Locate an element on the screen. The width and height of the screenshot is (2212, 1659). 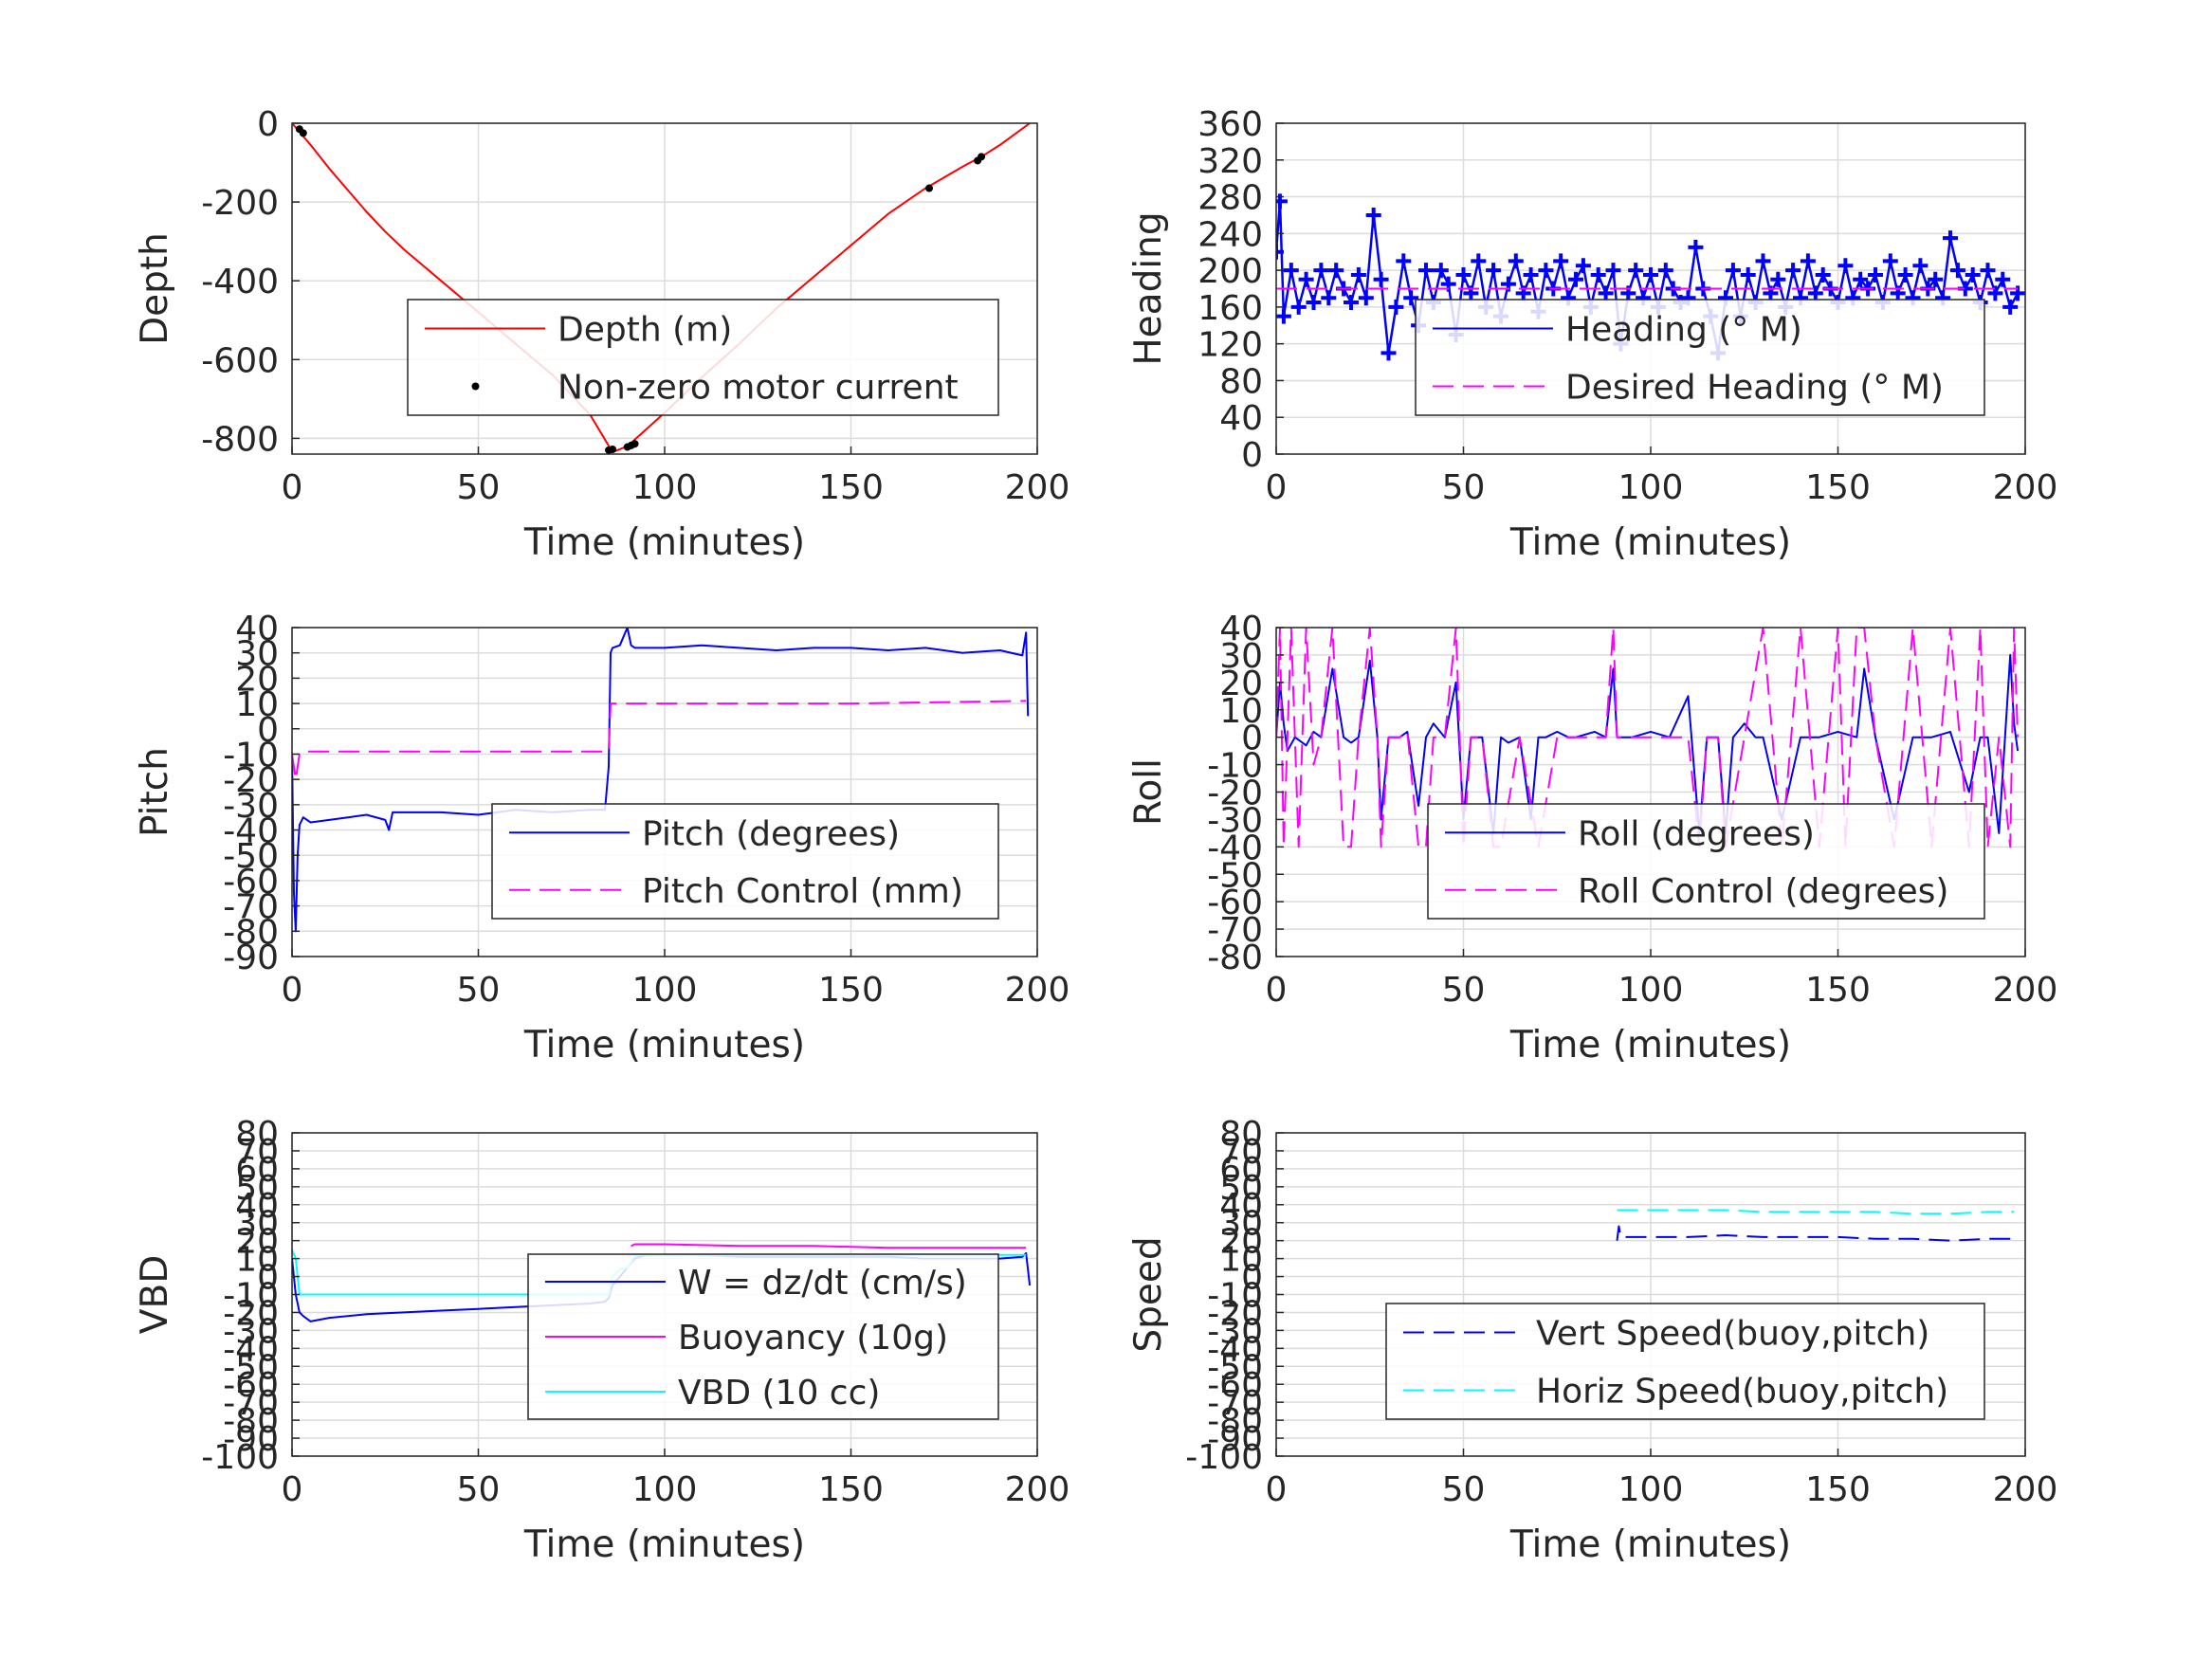
panel-6-legend-box is located at coordinates (1685, 1361).